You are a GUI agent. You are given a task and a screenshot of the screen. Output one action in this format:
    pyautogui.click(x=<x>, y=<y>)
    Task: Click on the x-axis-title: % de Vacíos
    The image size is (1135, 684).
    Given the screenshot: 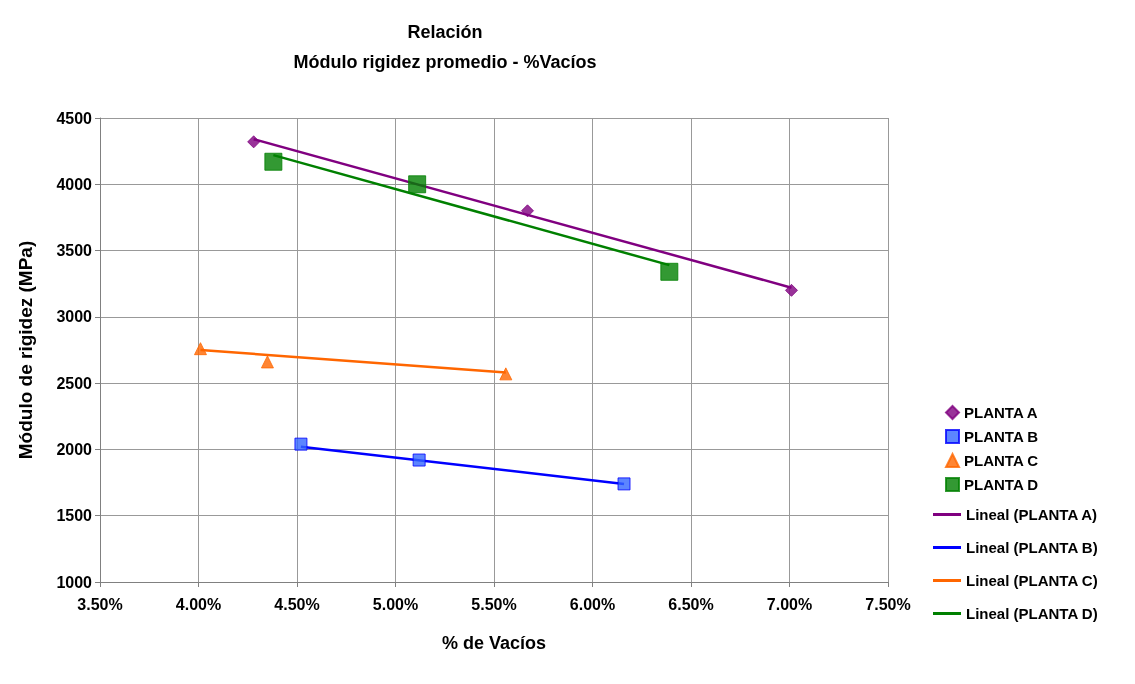 What is the action you would take?
    pyautogui.click(x=494, y=643)
    